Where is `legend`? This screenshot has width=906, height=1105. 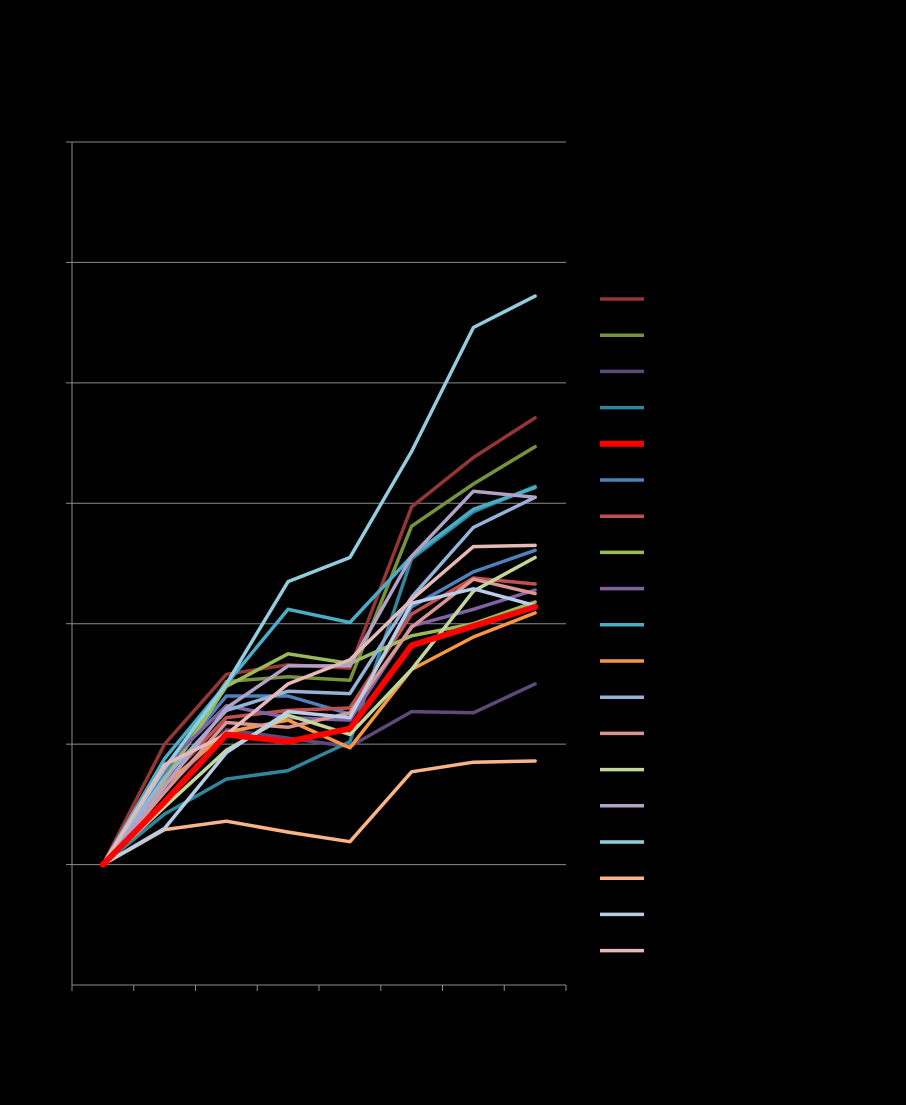
legend is located at coordinates (622, 625).